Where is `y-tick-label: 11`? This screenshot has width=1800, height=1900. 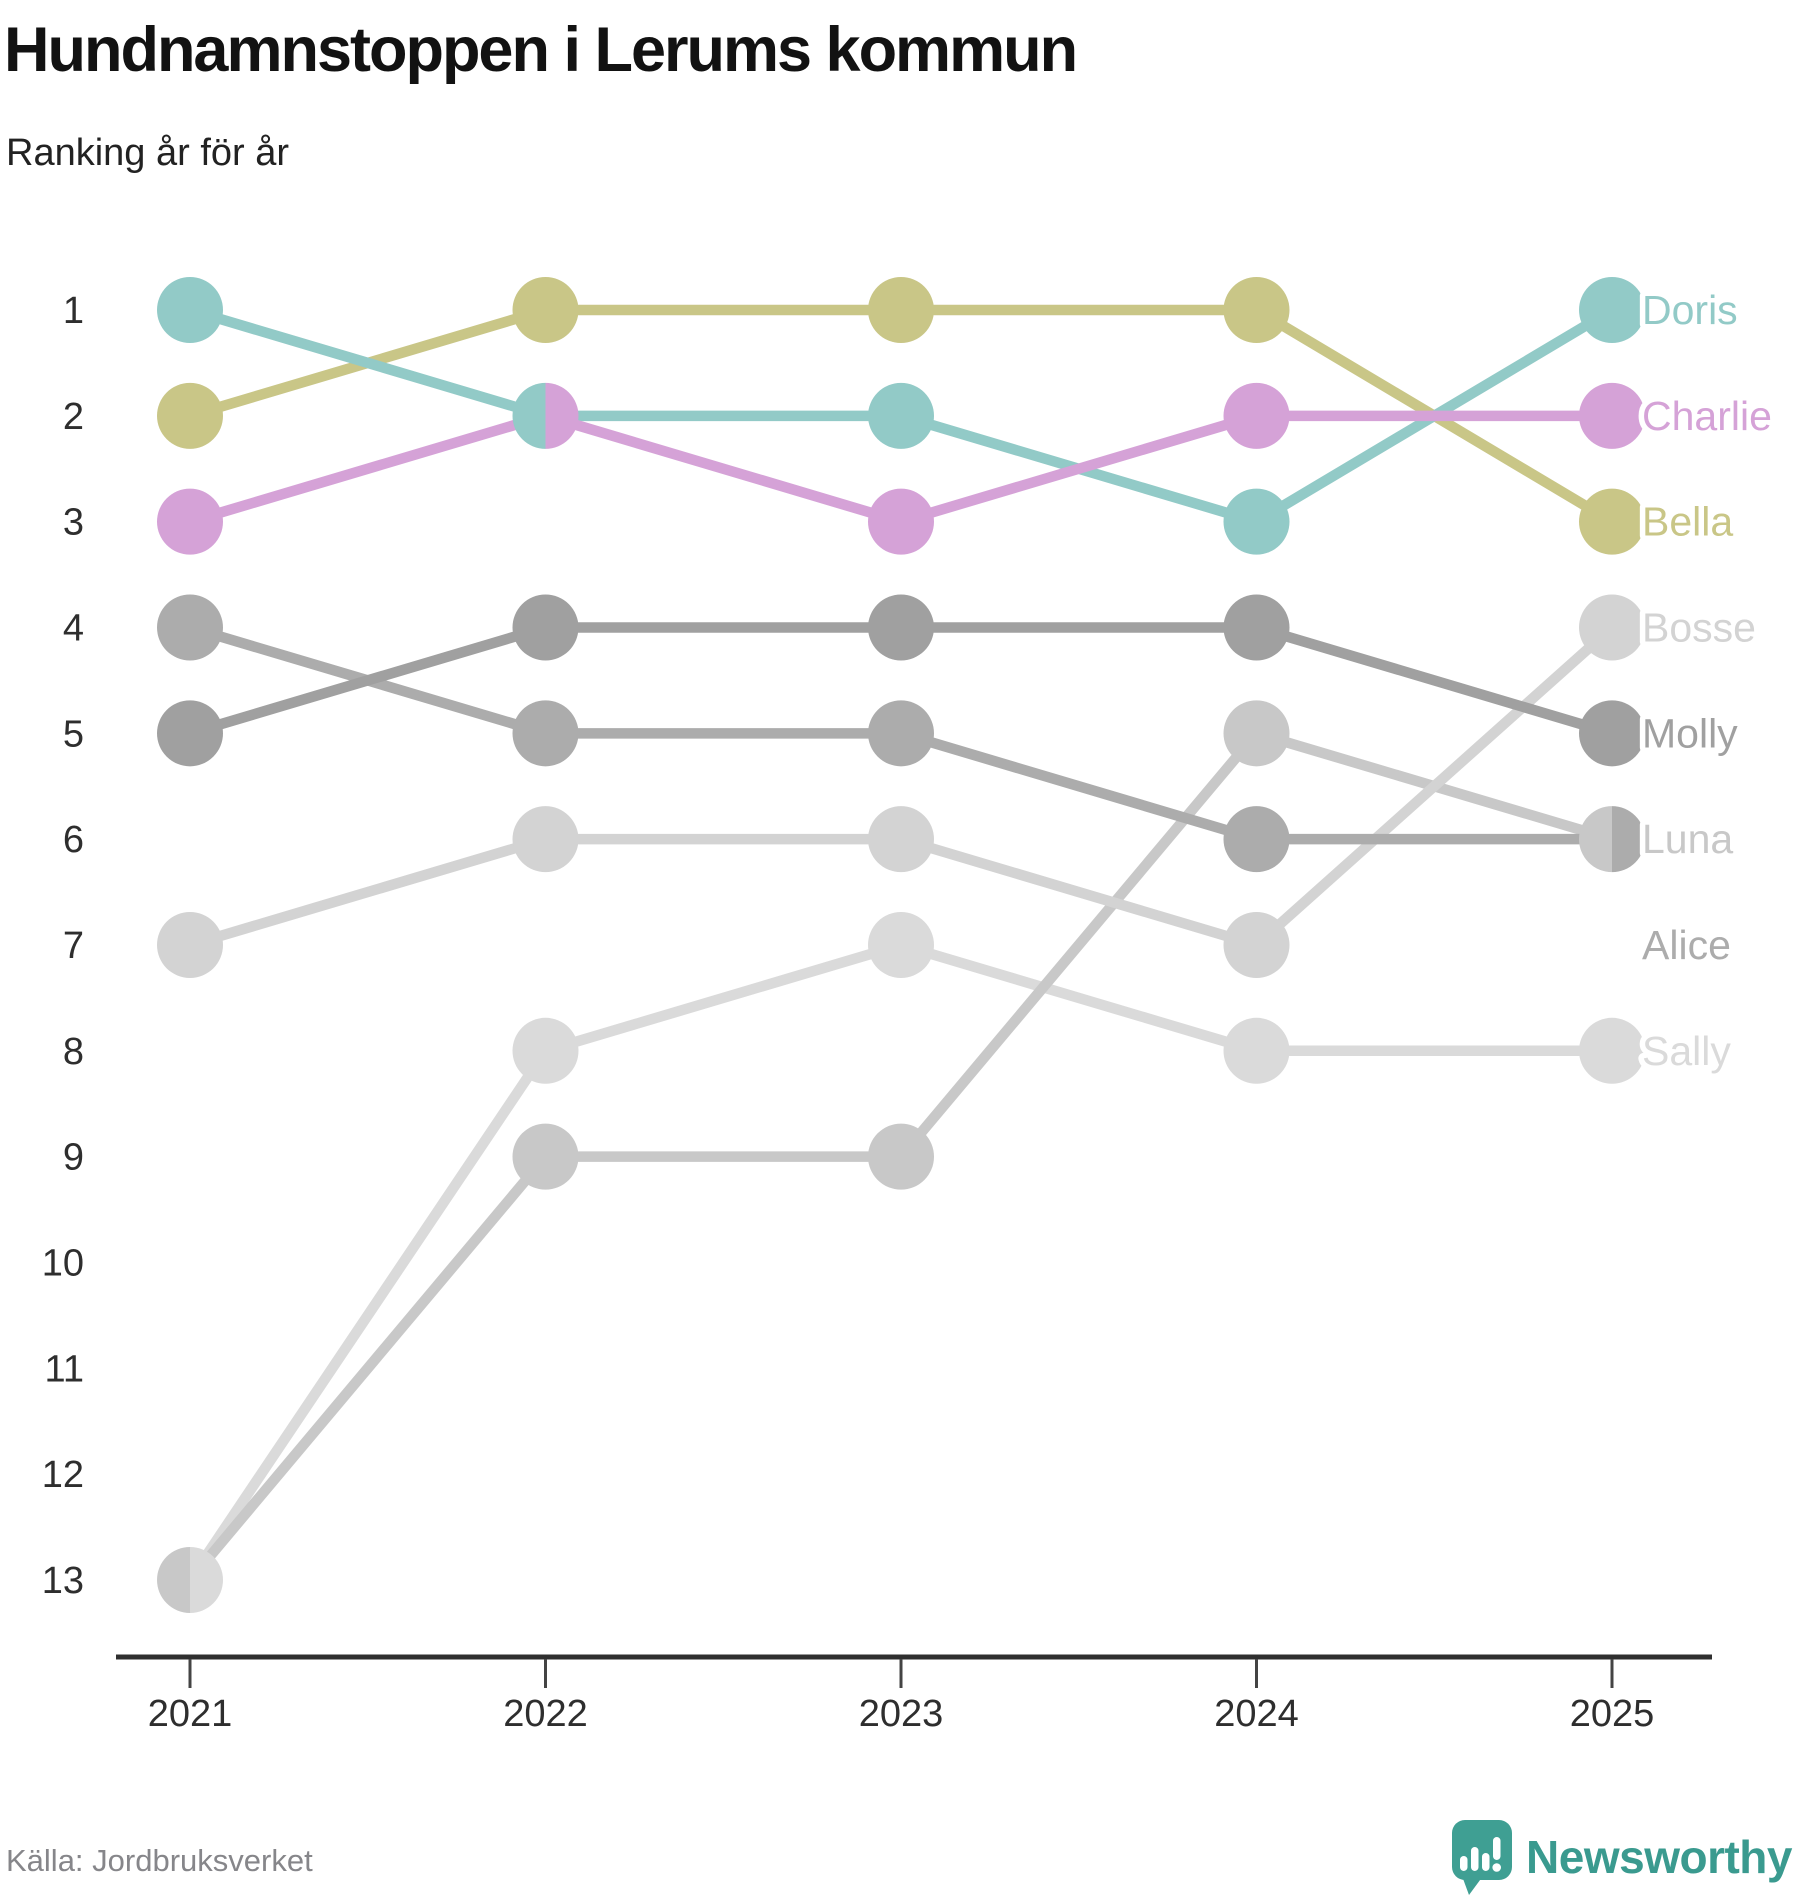
y-tick-label: 11 is located at coordinates (64, 1369).